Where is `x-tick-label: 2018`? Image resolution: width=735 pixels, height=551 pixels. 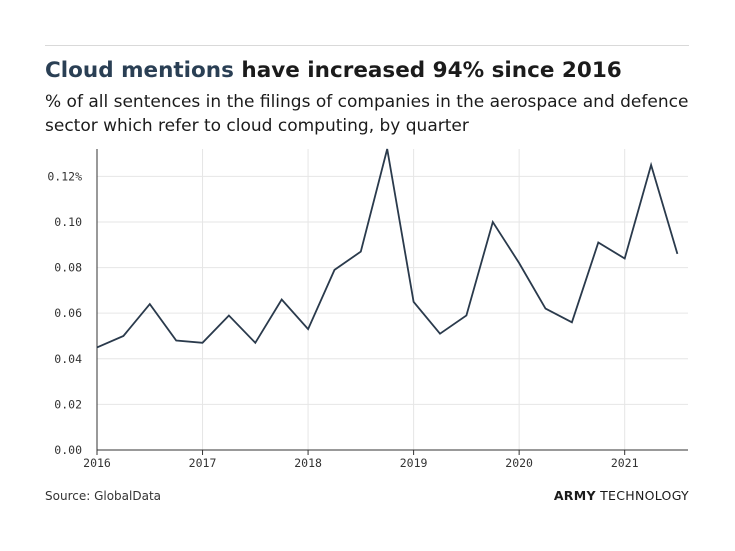
x-tick-label: 2018 is located at coordinates (308, 463).